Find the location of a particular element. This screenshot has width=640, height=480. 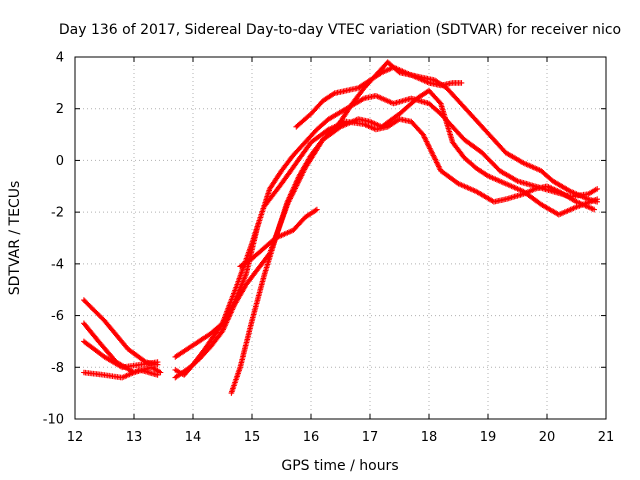

x-tick-label: 14 is located at coordinates (193, 437).